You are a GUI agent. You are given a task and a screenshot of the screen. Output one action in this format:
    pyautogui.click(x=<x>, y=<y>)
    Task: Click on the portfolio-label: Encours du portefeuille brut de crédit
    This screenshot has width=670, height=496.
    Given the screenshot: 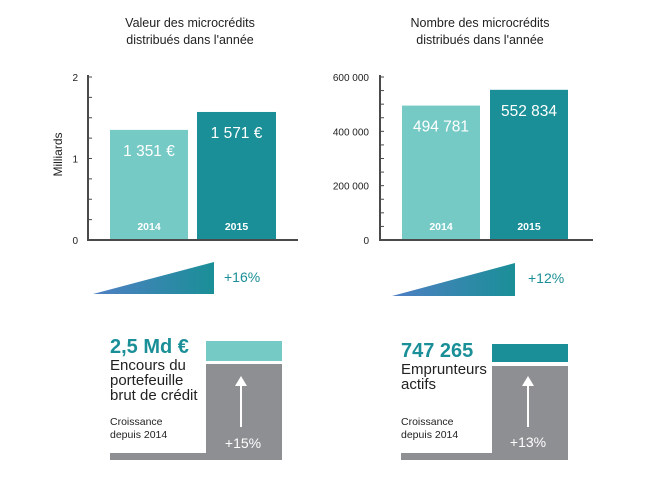 What is the action you would take?
    pyautogui.click(x=154, y=380)
    